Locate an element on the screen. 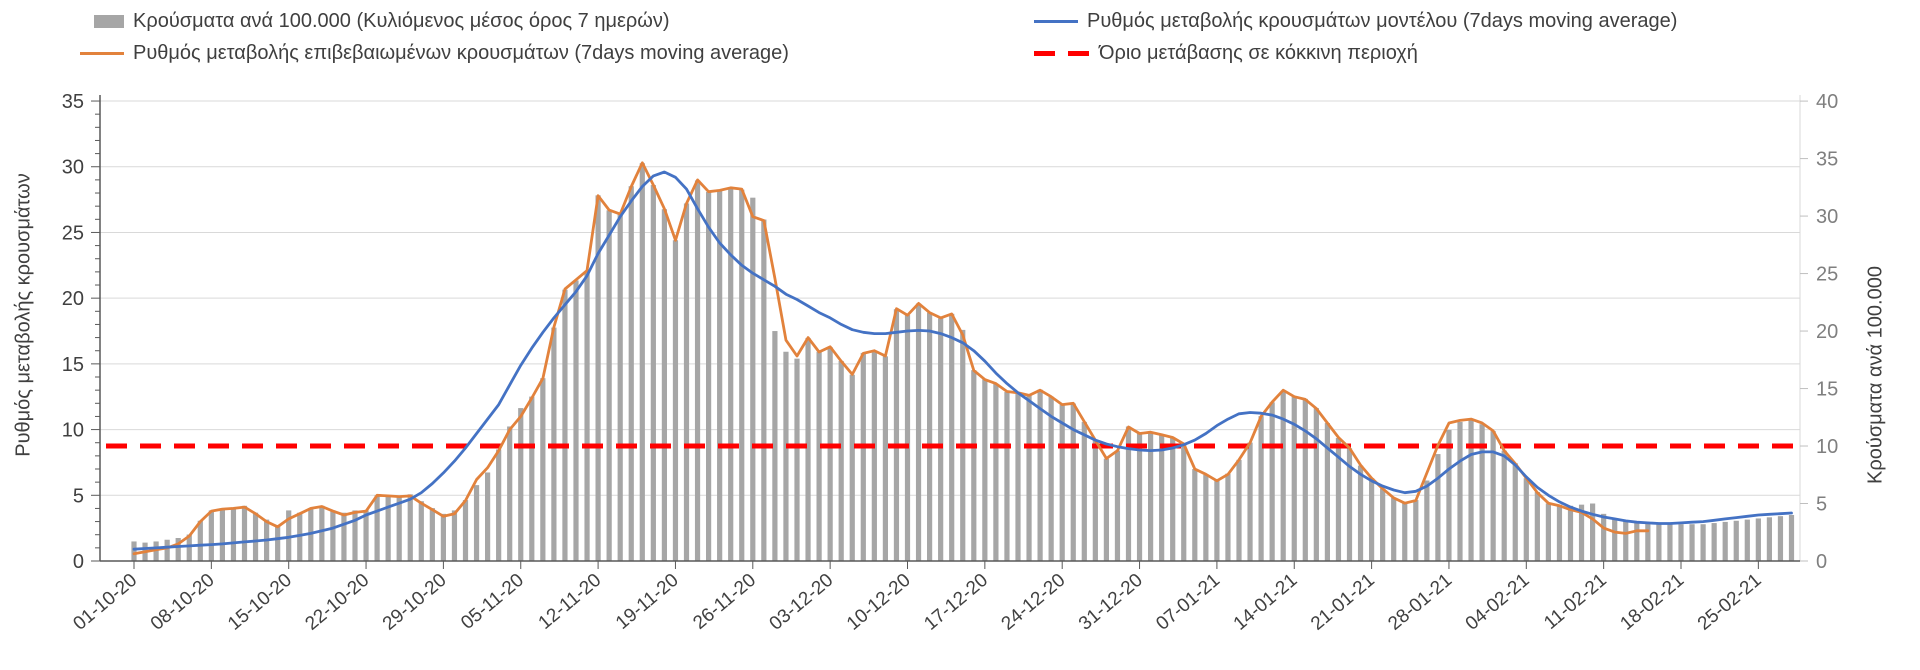  x-axis-tick-label: 07-01-21 is located at coordinates (1188, 602).